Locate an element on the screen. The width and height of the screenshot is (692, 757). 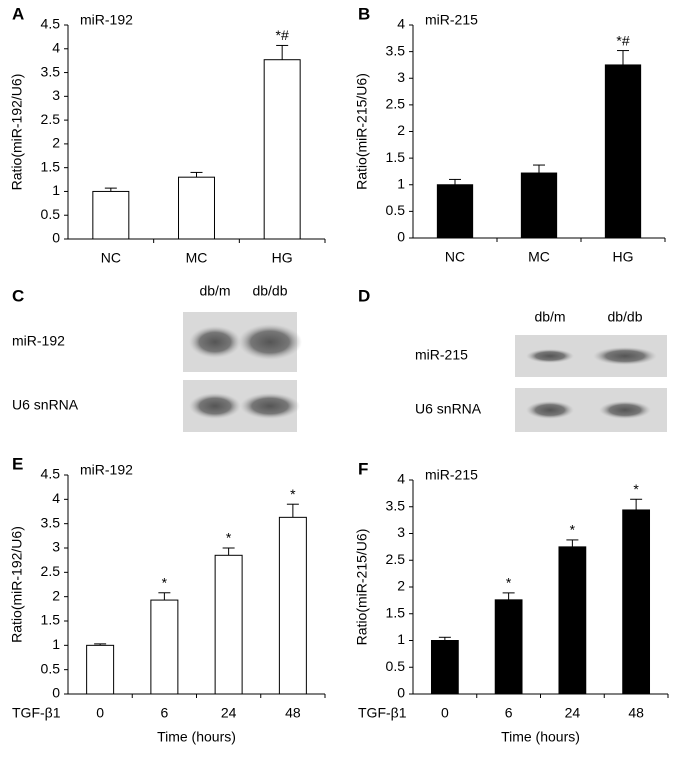
row-label: miR-215 is located at coordinates (441, 355).